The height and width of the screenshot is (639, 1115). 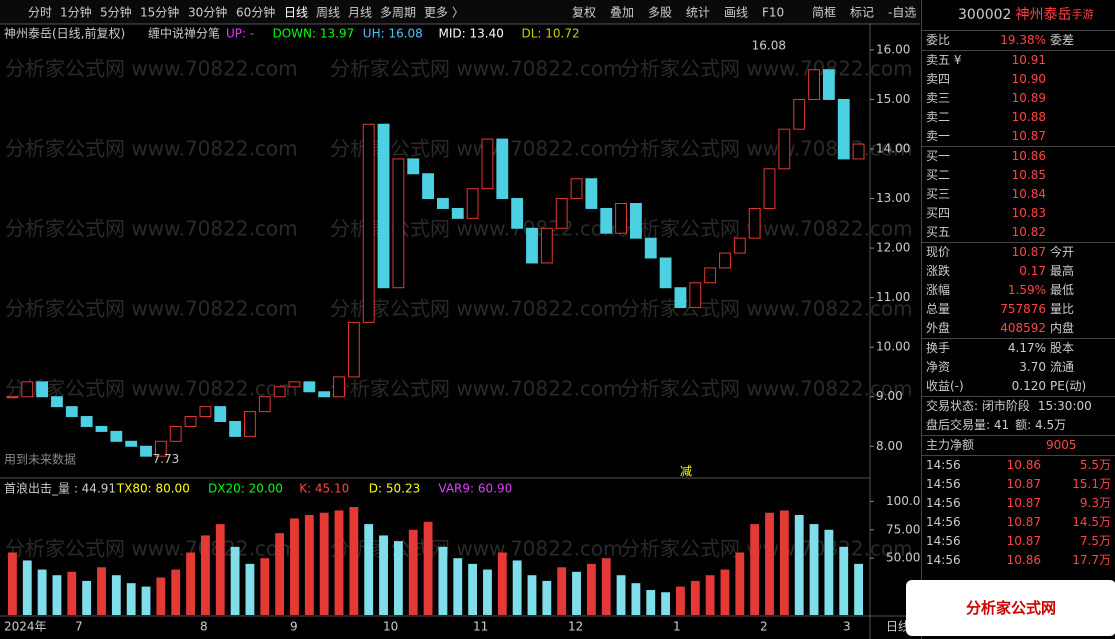 I want to click on volume: 15.1万, so click(x=1091, y=484).